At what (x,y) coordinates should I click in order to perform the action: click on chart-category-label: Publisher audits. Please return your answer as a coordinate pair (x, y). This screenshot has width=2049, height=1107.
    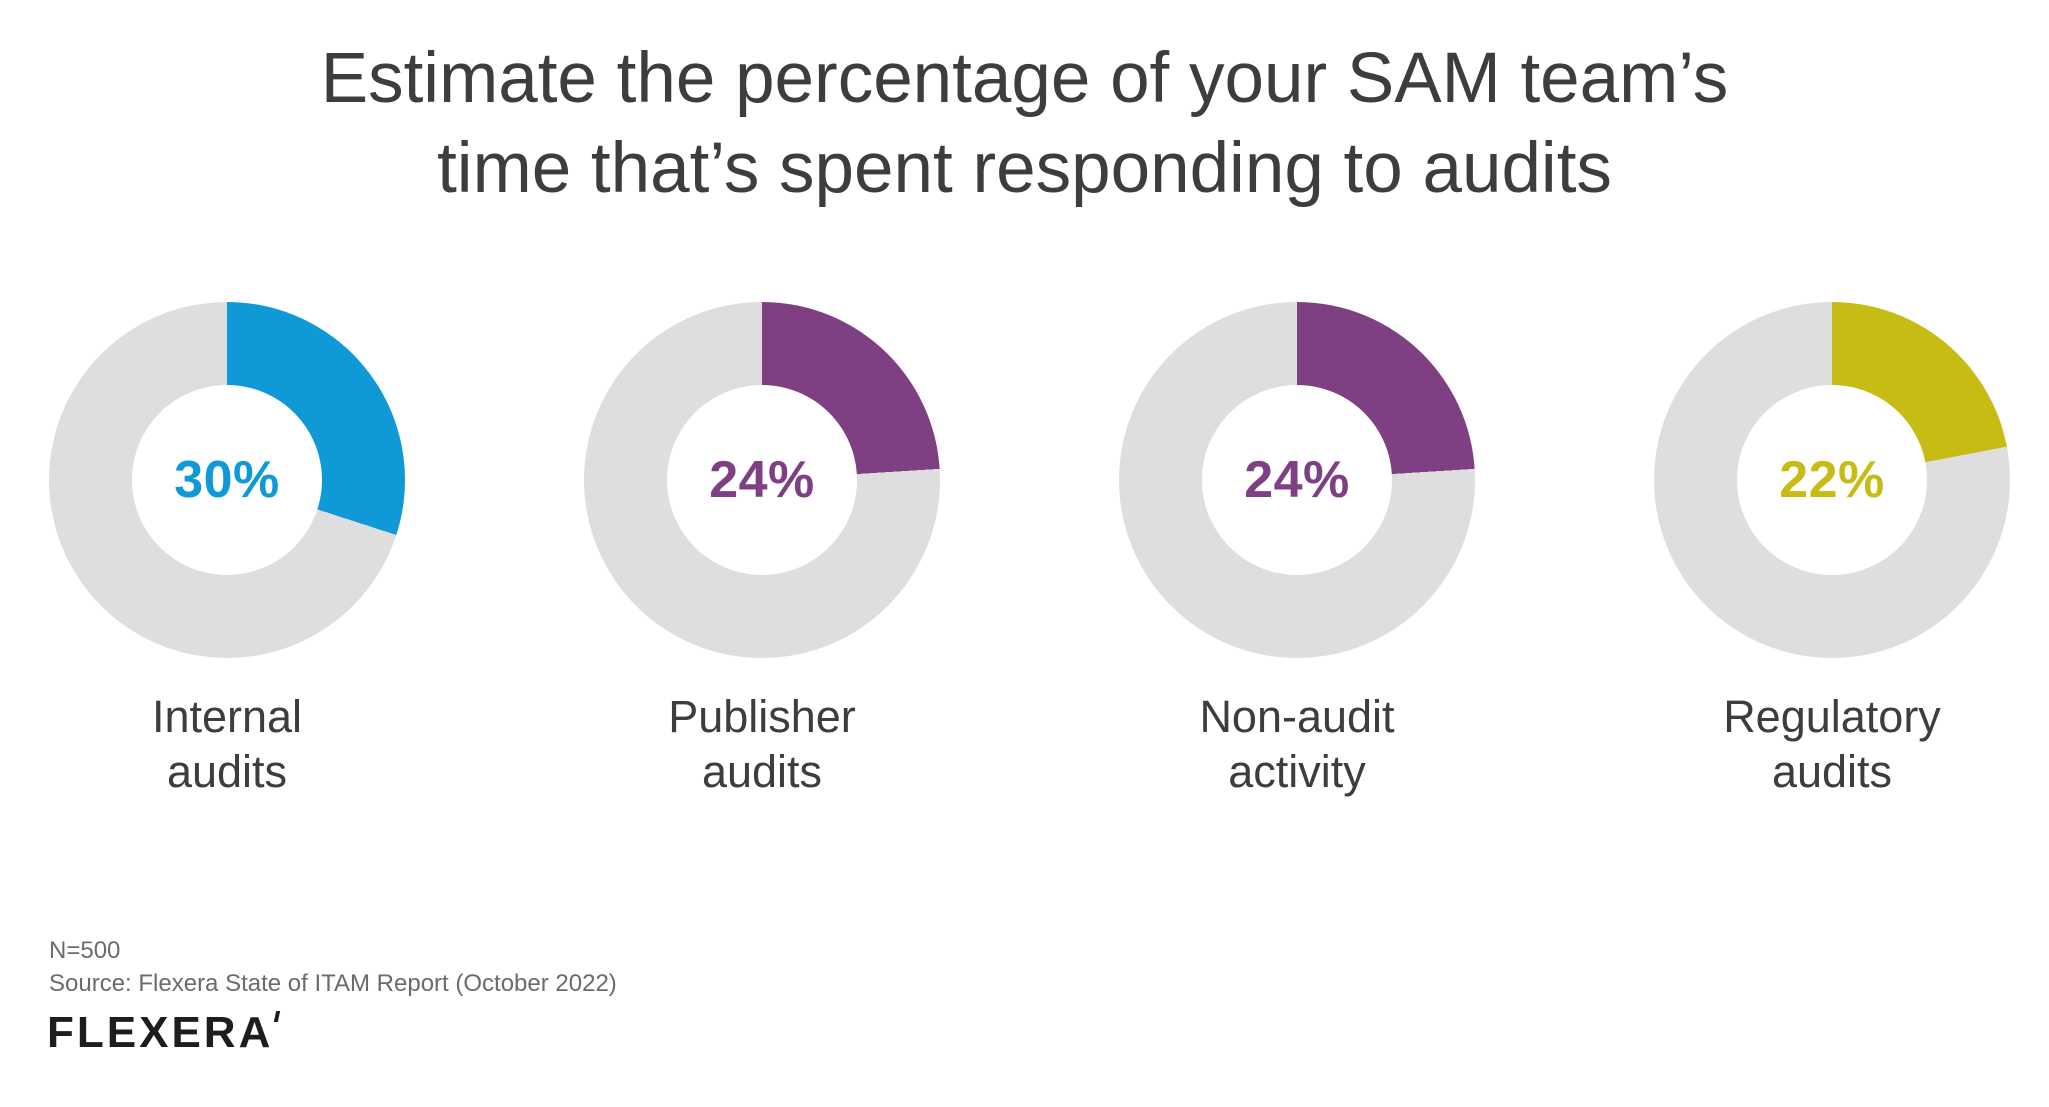
    Looking at the image, I should click on (762, 744).